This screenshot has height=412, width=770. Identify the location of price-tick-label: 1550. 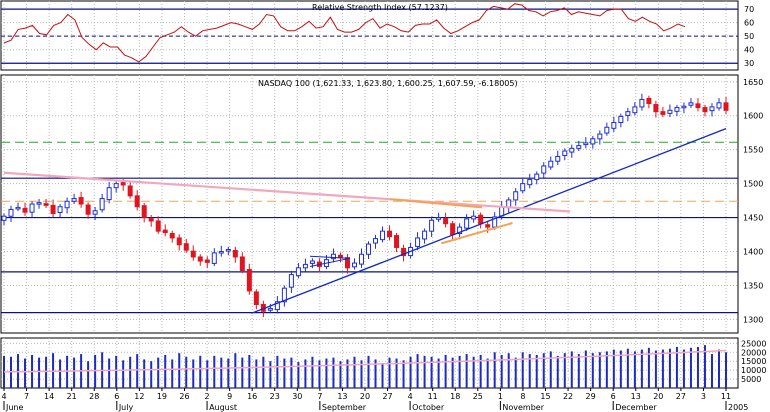
(753, 150).